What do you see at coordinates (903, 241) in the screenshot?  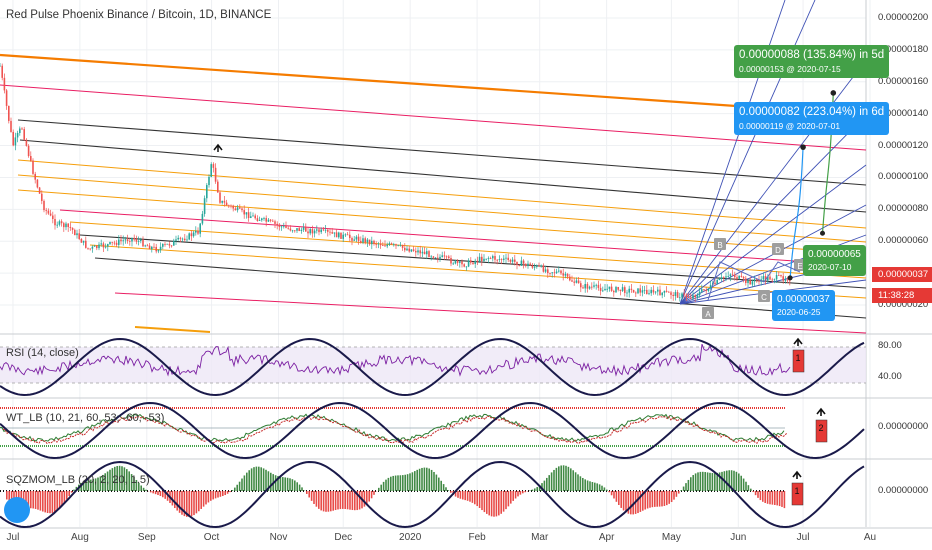 I see `price-tick-label: 0.00000060` at bounding box center [903, 241].